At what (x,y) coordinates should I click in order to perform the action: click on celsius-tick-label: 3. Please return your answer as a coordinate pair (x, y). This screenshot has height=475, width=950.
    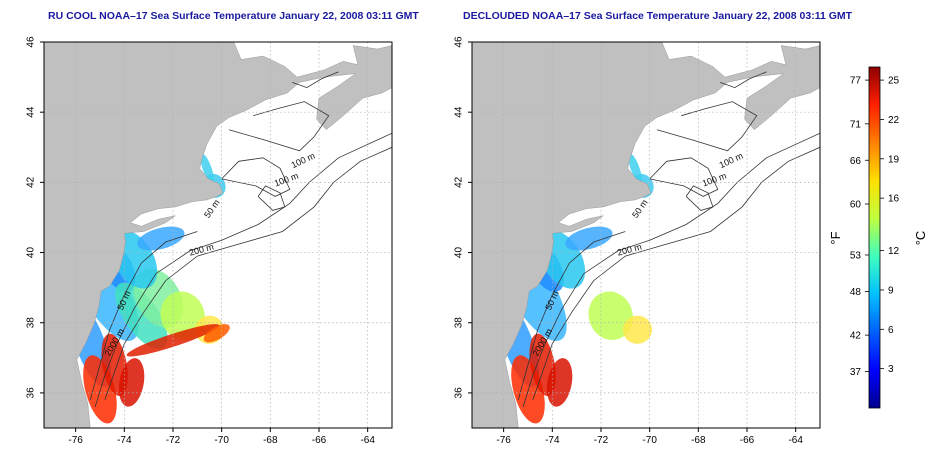
    Looking at the image, I should click on (891, 369).